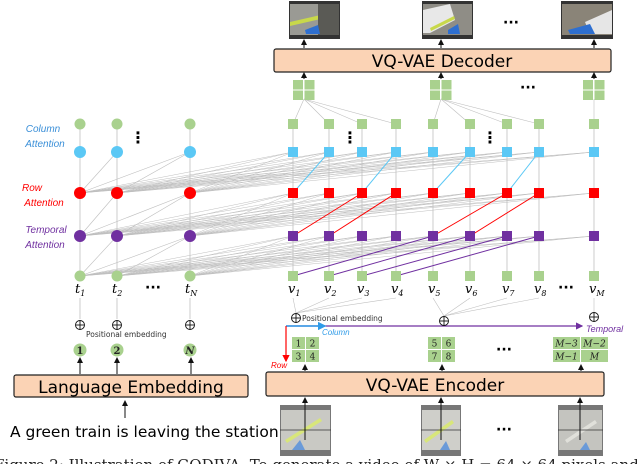  Describe the element at coordinates (540, 290) in the screenshot. I see `video-token-label: v8` at that location.